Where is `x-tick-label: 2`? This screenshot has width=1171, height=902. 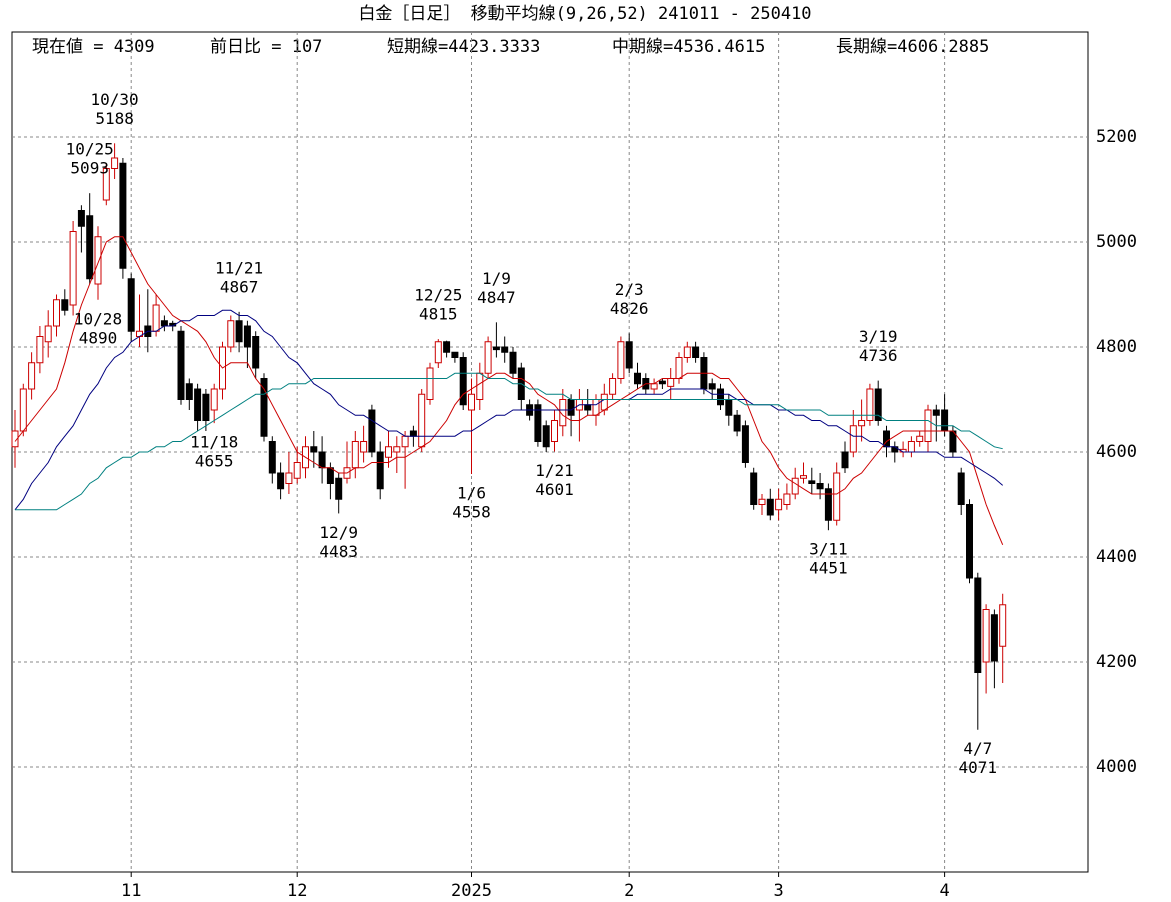 x-tick-label: 2 is located at coordinates (629, 891).